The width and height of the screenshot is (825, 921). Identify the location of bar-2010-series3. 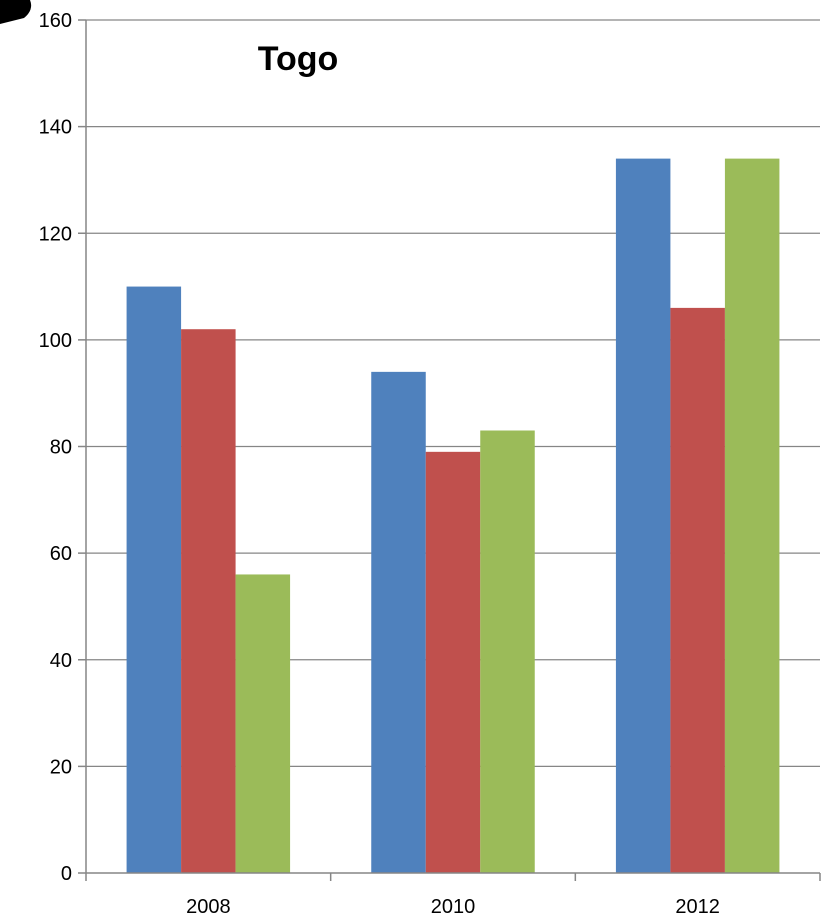
(507, 651).